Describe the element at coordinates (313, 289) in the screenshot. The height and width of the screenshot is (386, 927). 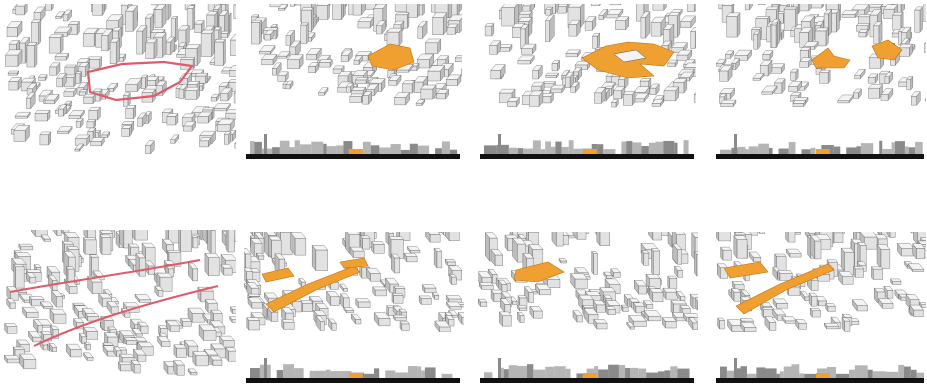
I see `proposal-corridor` at that location.